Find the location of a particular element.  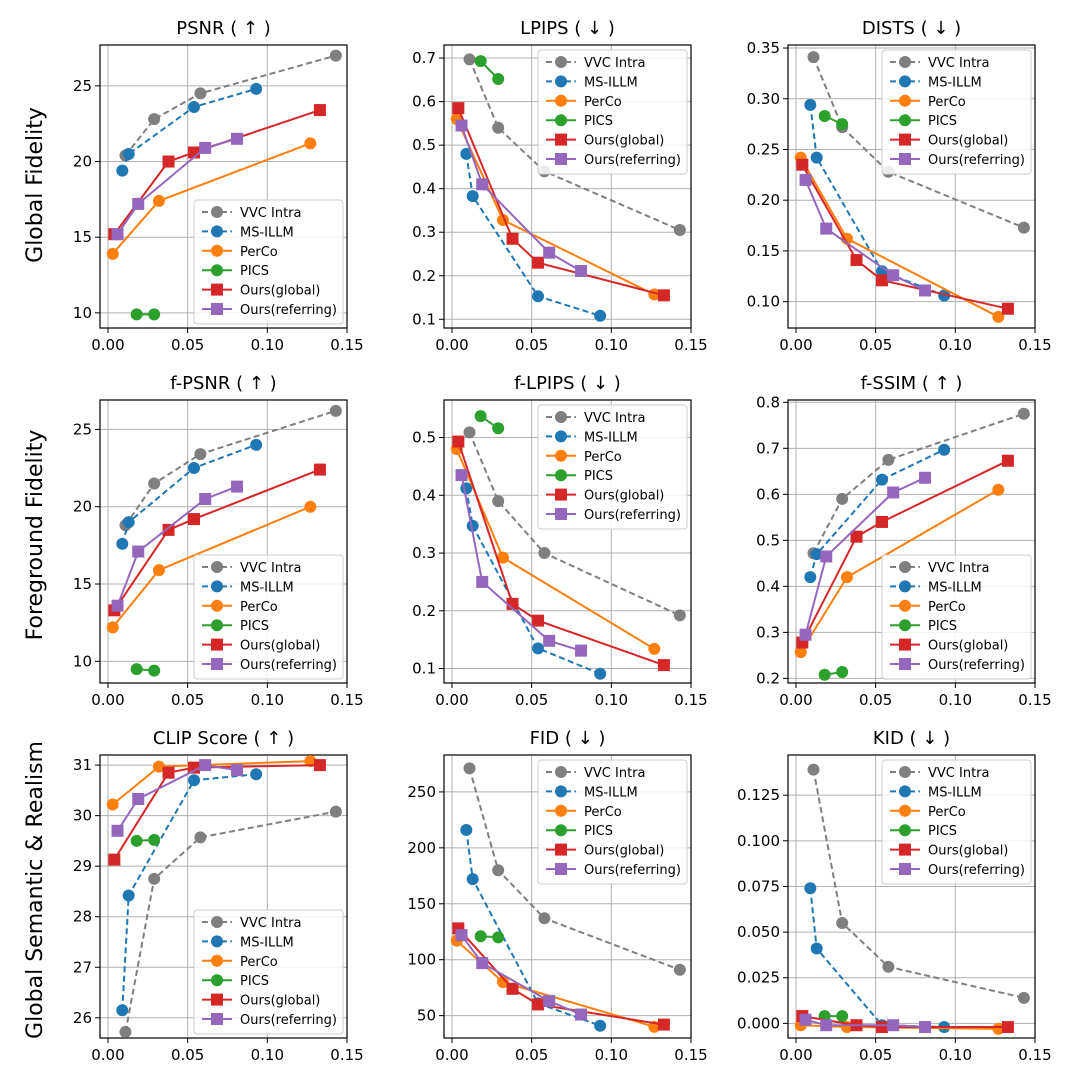

chart-f-ssim-legend-ours-global-label: Ours(global) is located at coordinates (968, 646).